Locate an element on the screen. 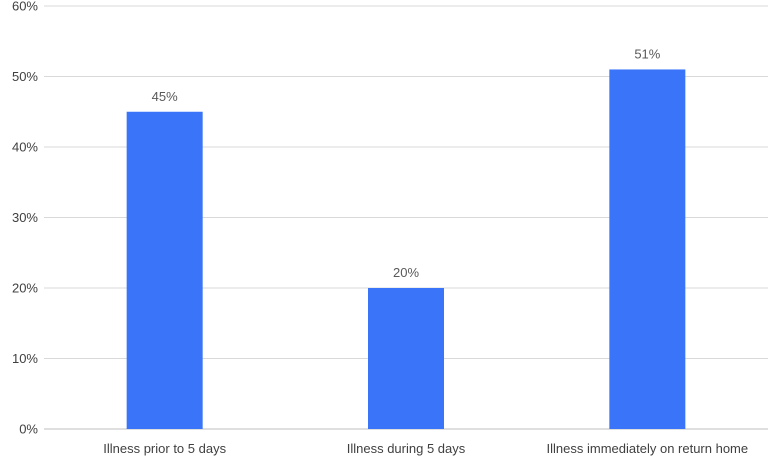 The width and height of the screenshot is (768, 457). category-label: Illness during 5 days is located at coordinates (406, 448).